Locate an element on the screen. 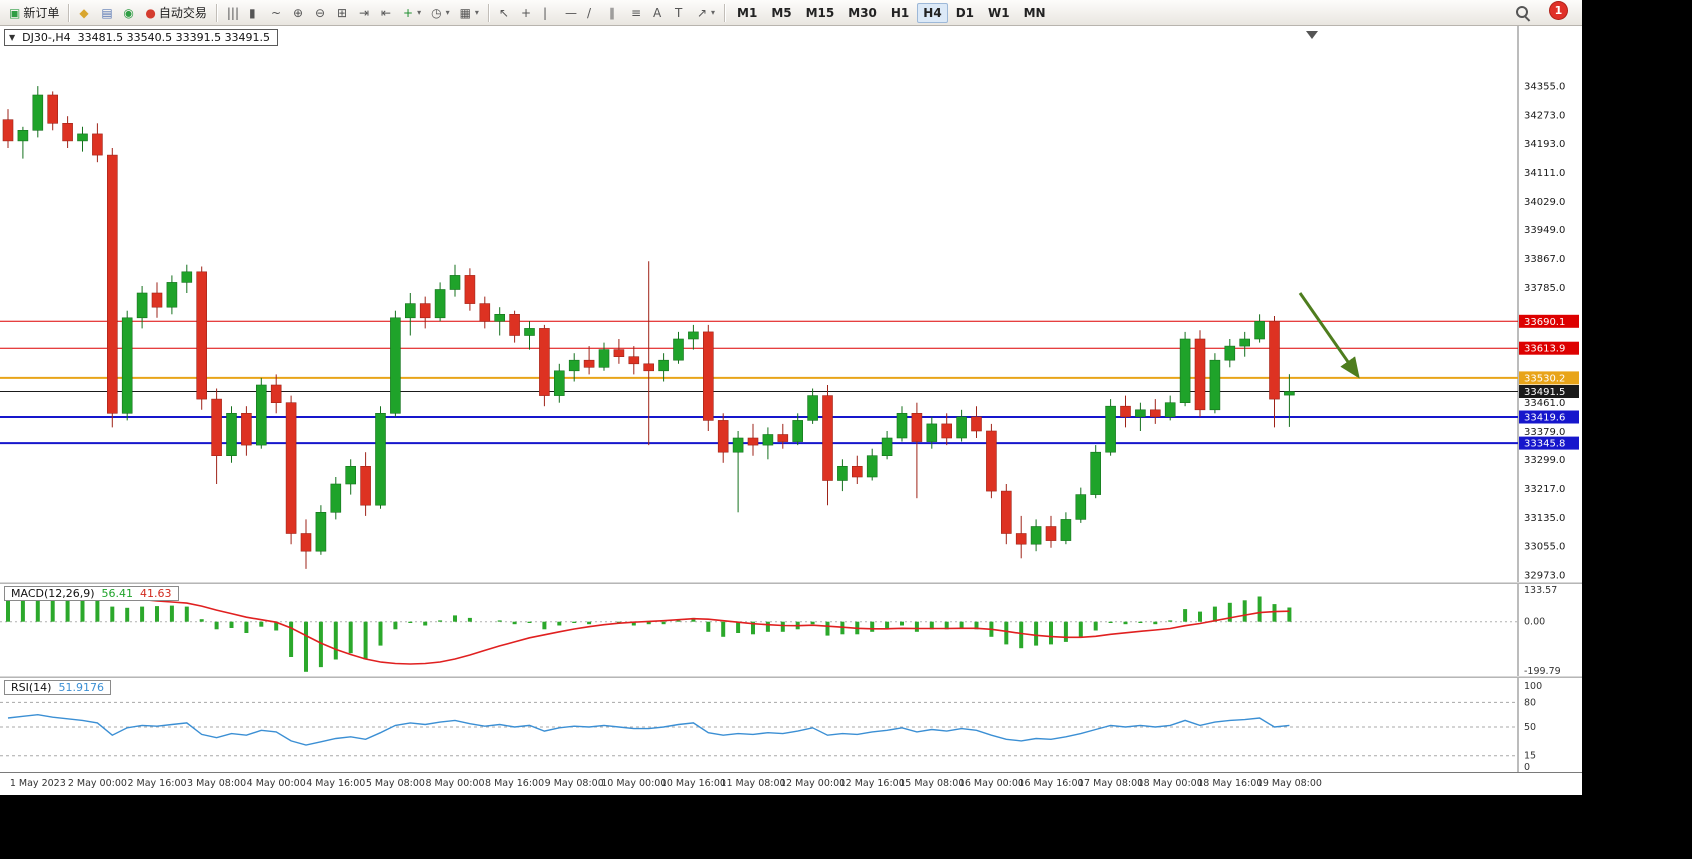 This screenshot has width=1692, height=859. chart-shift-marker-icon is located at coordinates (1312, 35).